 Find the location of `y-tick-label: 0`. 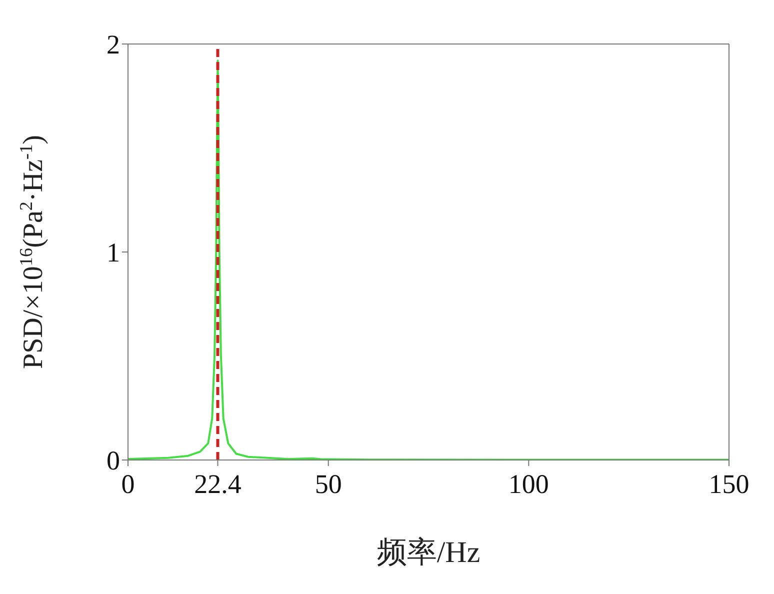

y-tick-label: 0 is located at coordinates (113, 461).